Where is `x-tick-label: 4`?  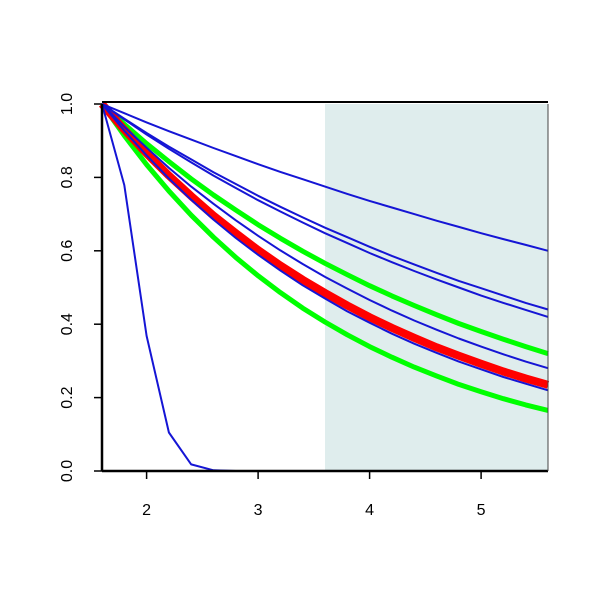
x-tick-label: 4 is located at coordinates (369, 510).